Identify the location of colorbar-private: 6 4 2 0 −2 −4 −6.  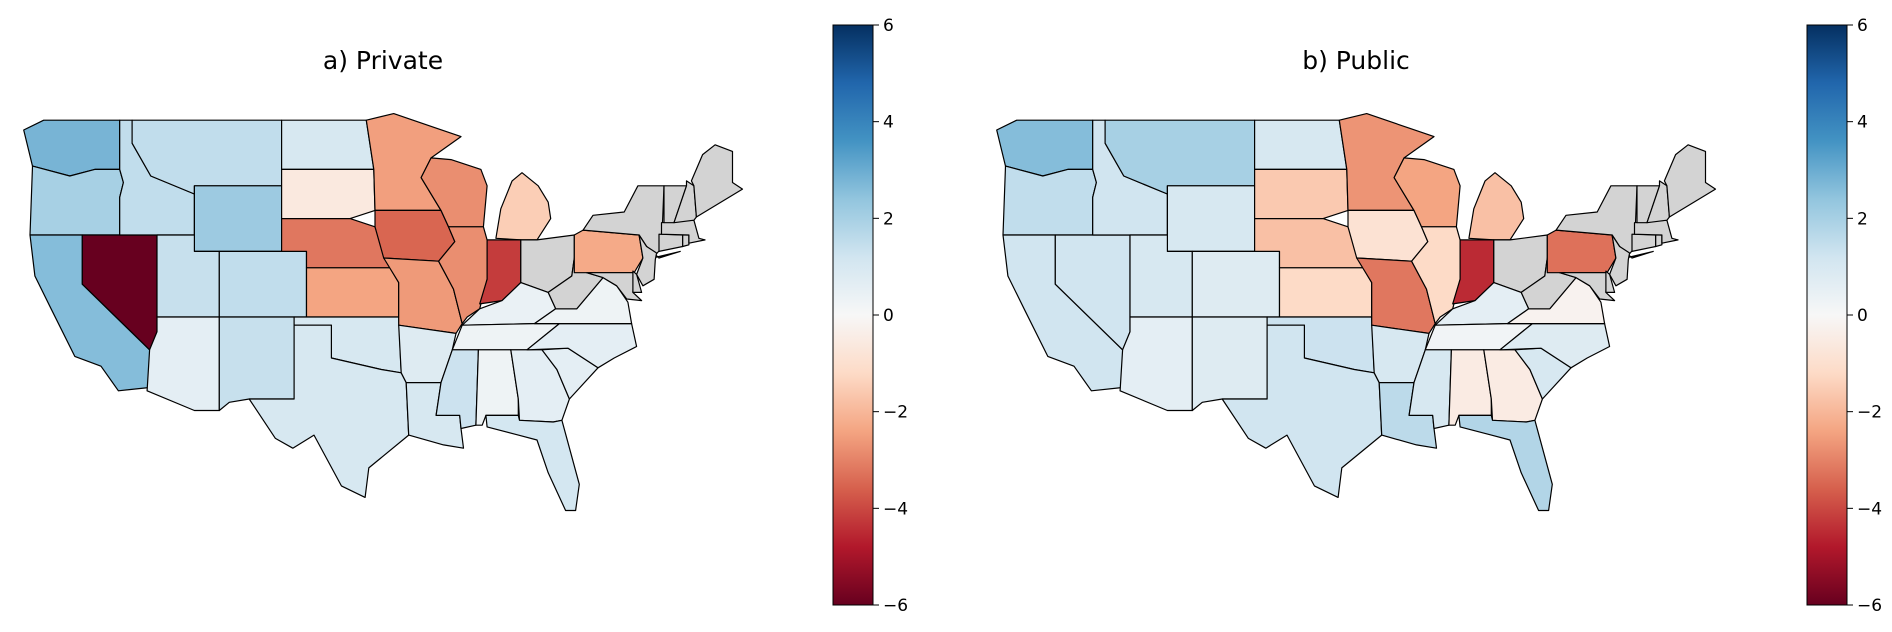
(870, 316).